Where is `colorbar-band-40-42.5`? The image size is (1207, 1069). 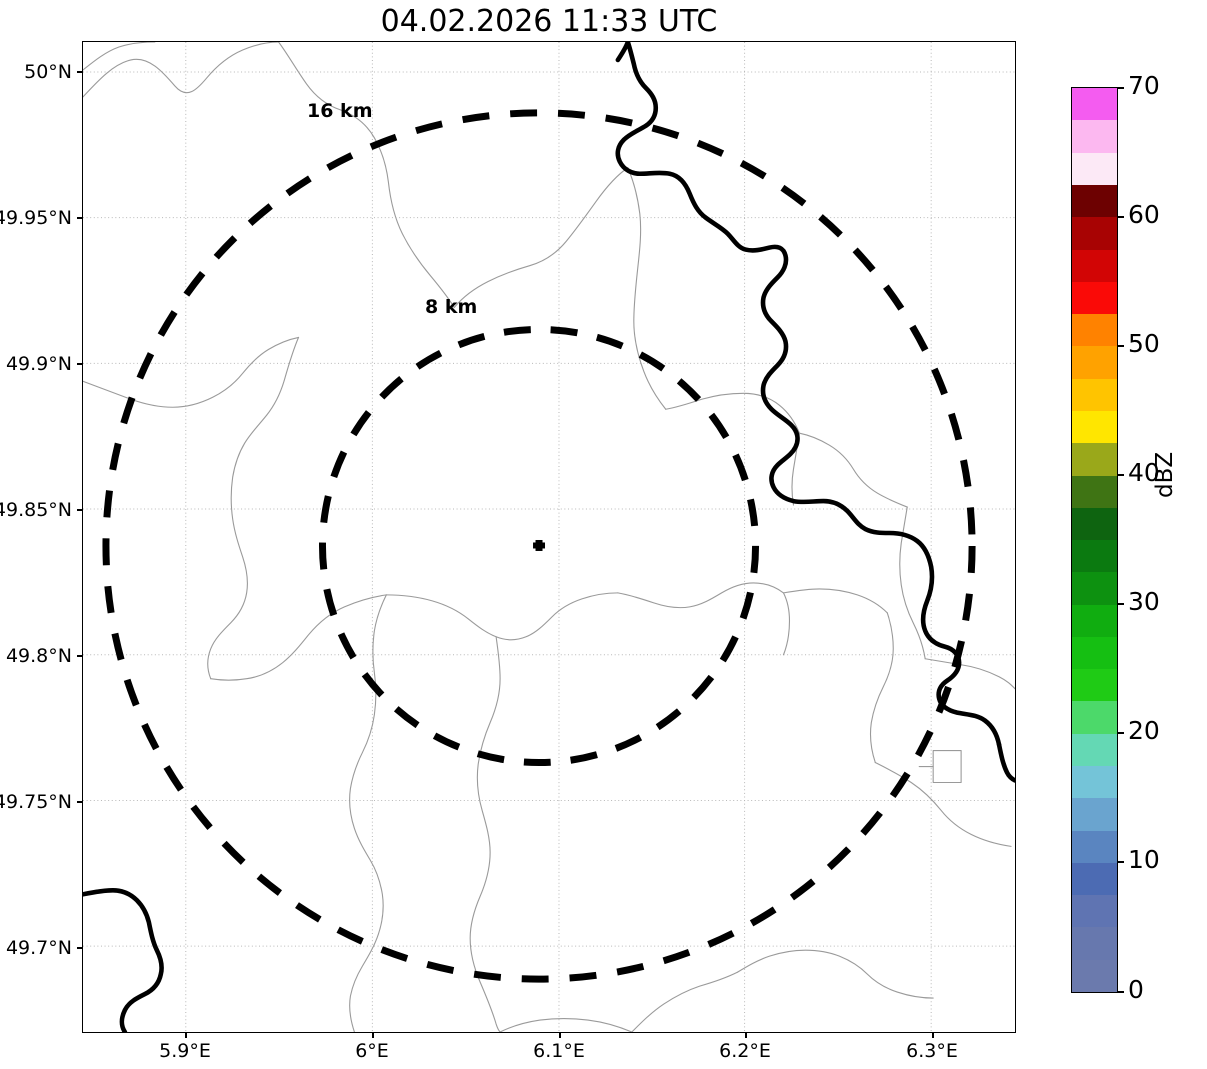
colorbar-band-40-42.5 is located at coordinates (1094, 459).